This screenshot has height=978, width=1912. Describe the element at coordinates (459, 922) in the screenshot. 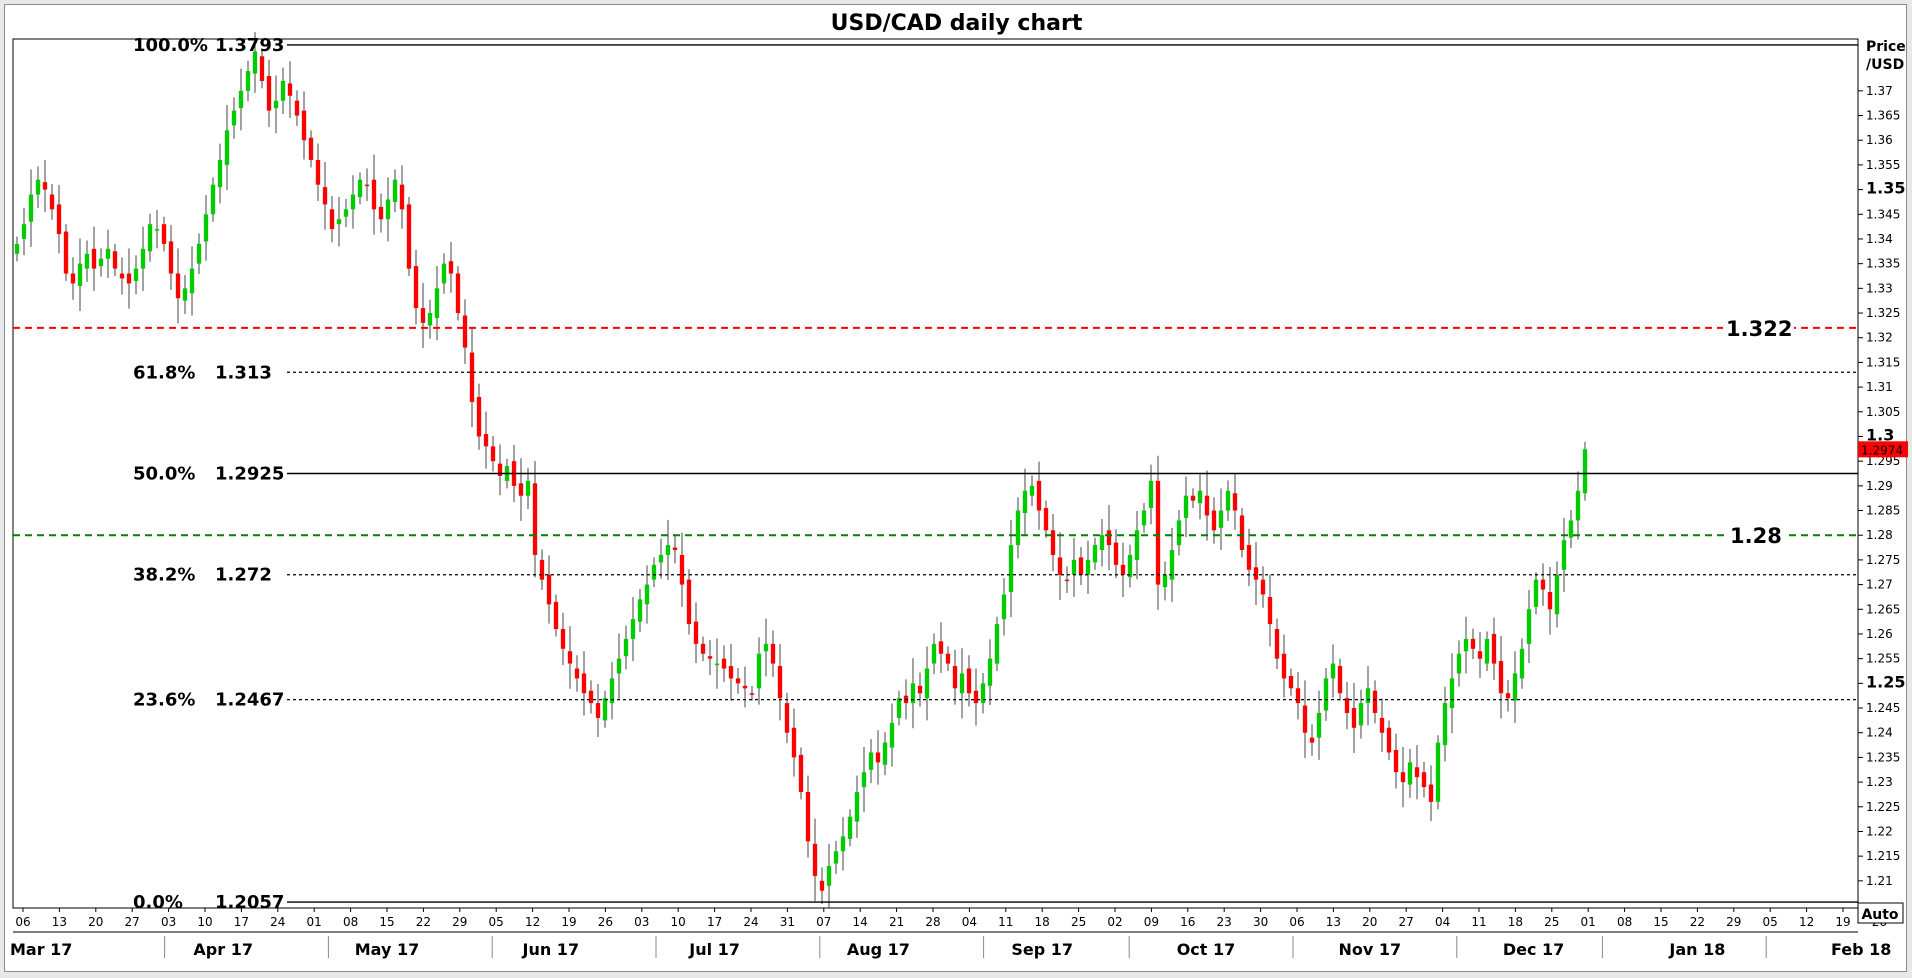

I see `x-day-label: 29` at that location.